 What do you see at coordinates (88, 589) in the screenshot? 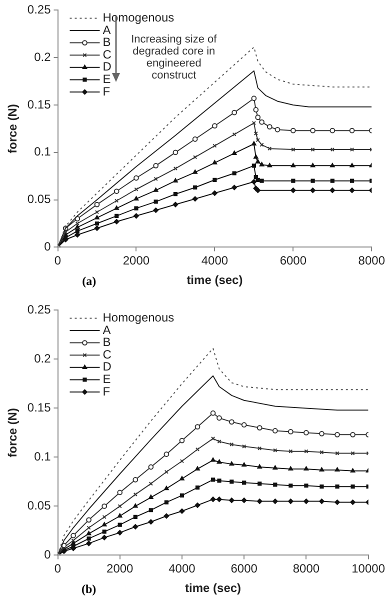
I see `text: (b)` at bounding box center [88, 589].